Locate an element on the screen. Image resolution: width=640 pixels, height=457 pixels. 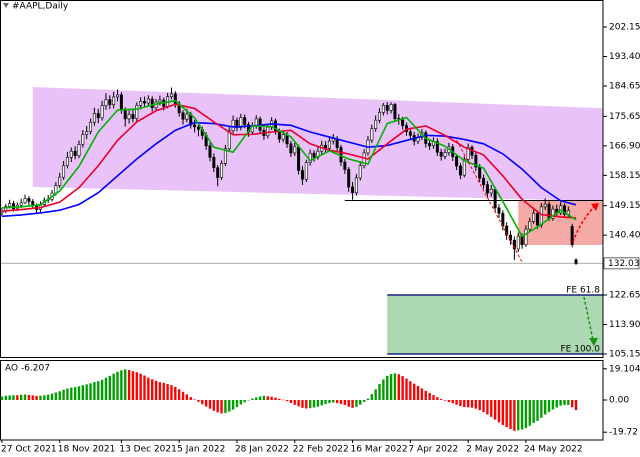
arrow-head is located at coordinates (593, 342).